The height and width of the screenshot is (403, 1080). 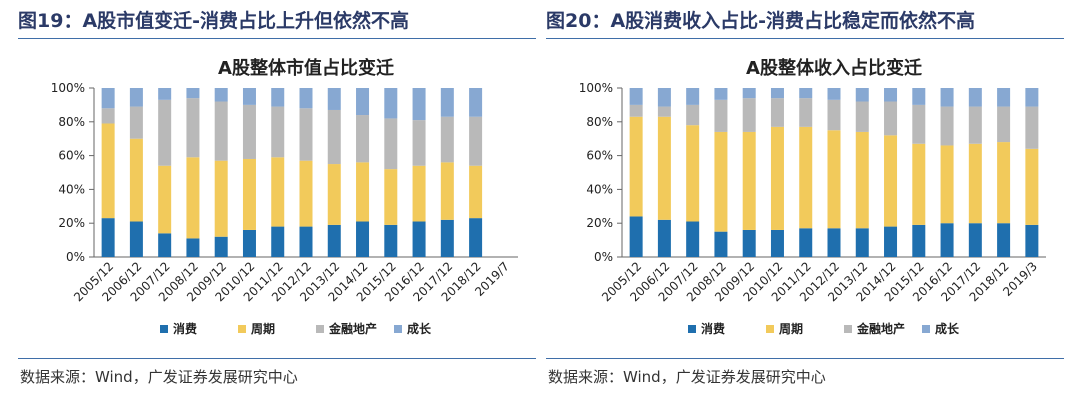 What do you see at coordinates (277, 358) in the screenshot?
I see `figure-19-bottom-rule` at bounding box center [277, 358].